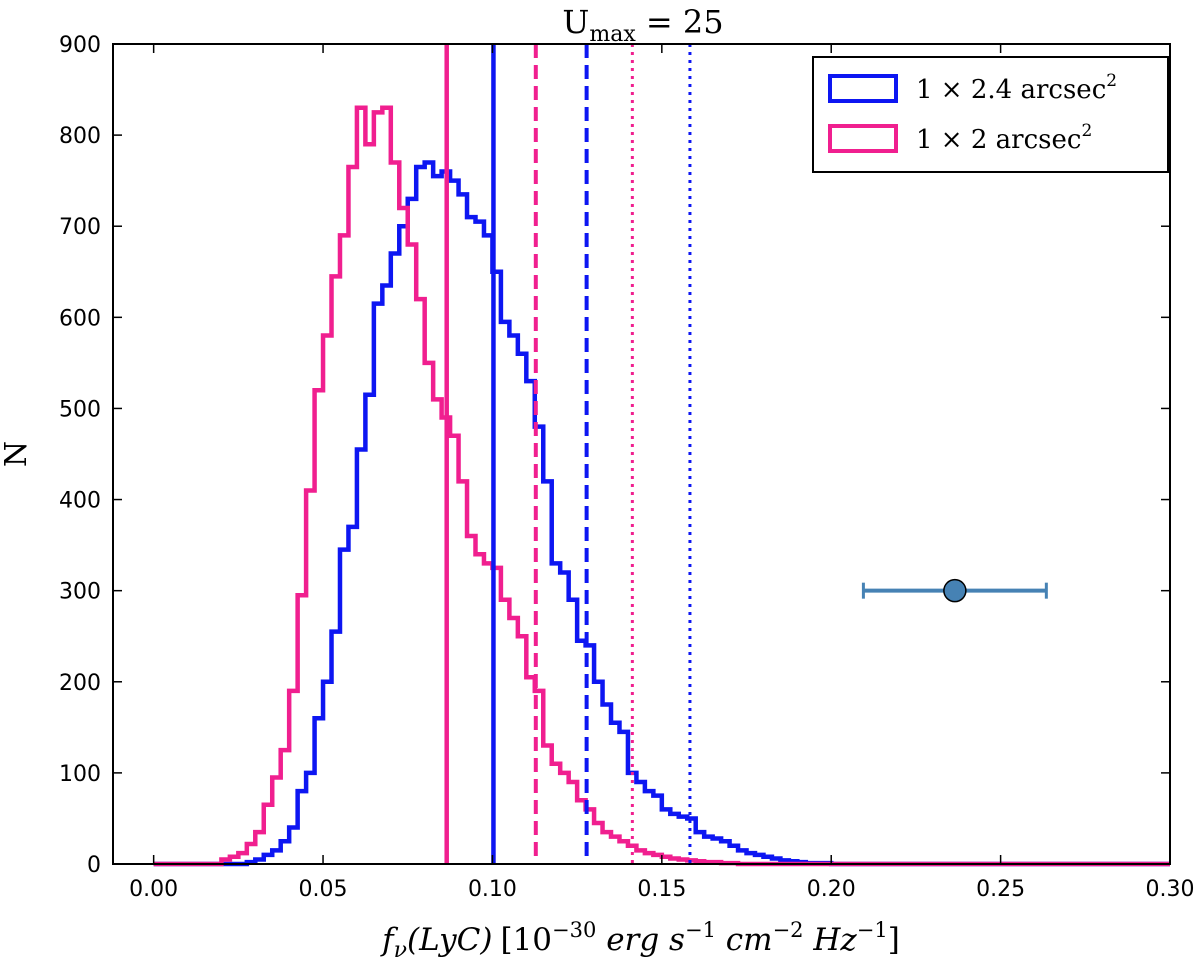 The image size is (1200, 964). Describe the element at coordinates (863, 138) in the screenshot. I see `legend-swatch-pink` at that location.